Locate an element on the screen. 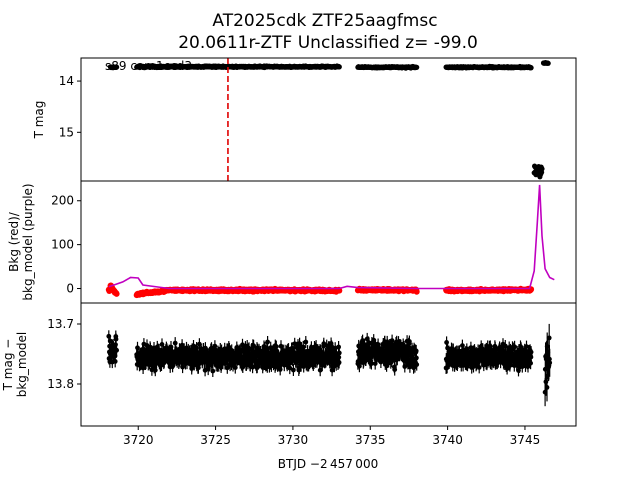 The height and width of the screenshot is (480, 640). x-tick-label: 3725 is located at coordinates (215, 440).